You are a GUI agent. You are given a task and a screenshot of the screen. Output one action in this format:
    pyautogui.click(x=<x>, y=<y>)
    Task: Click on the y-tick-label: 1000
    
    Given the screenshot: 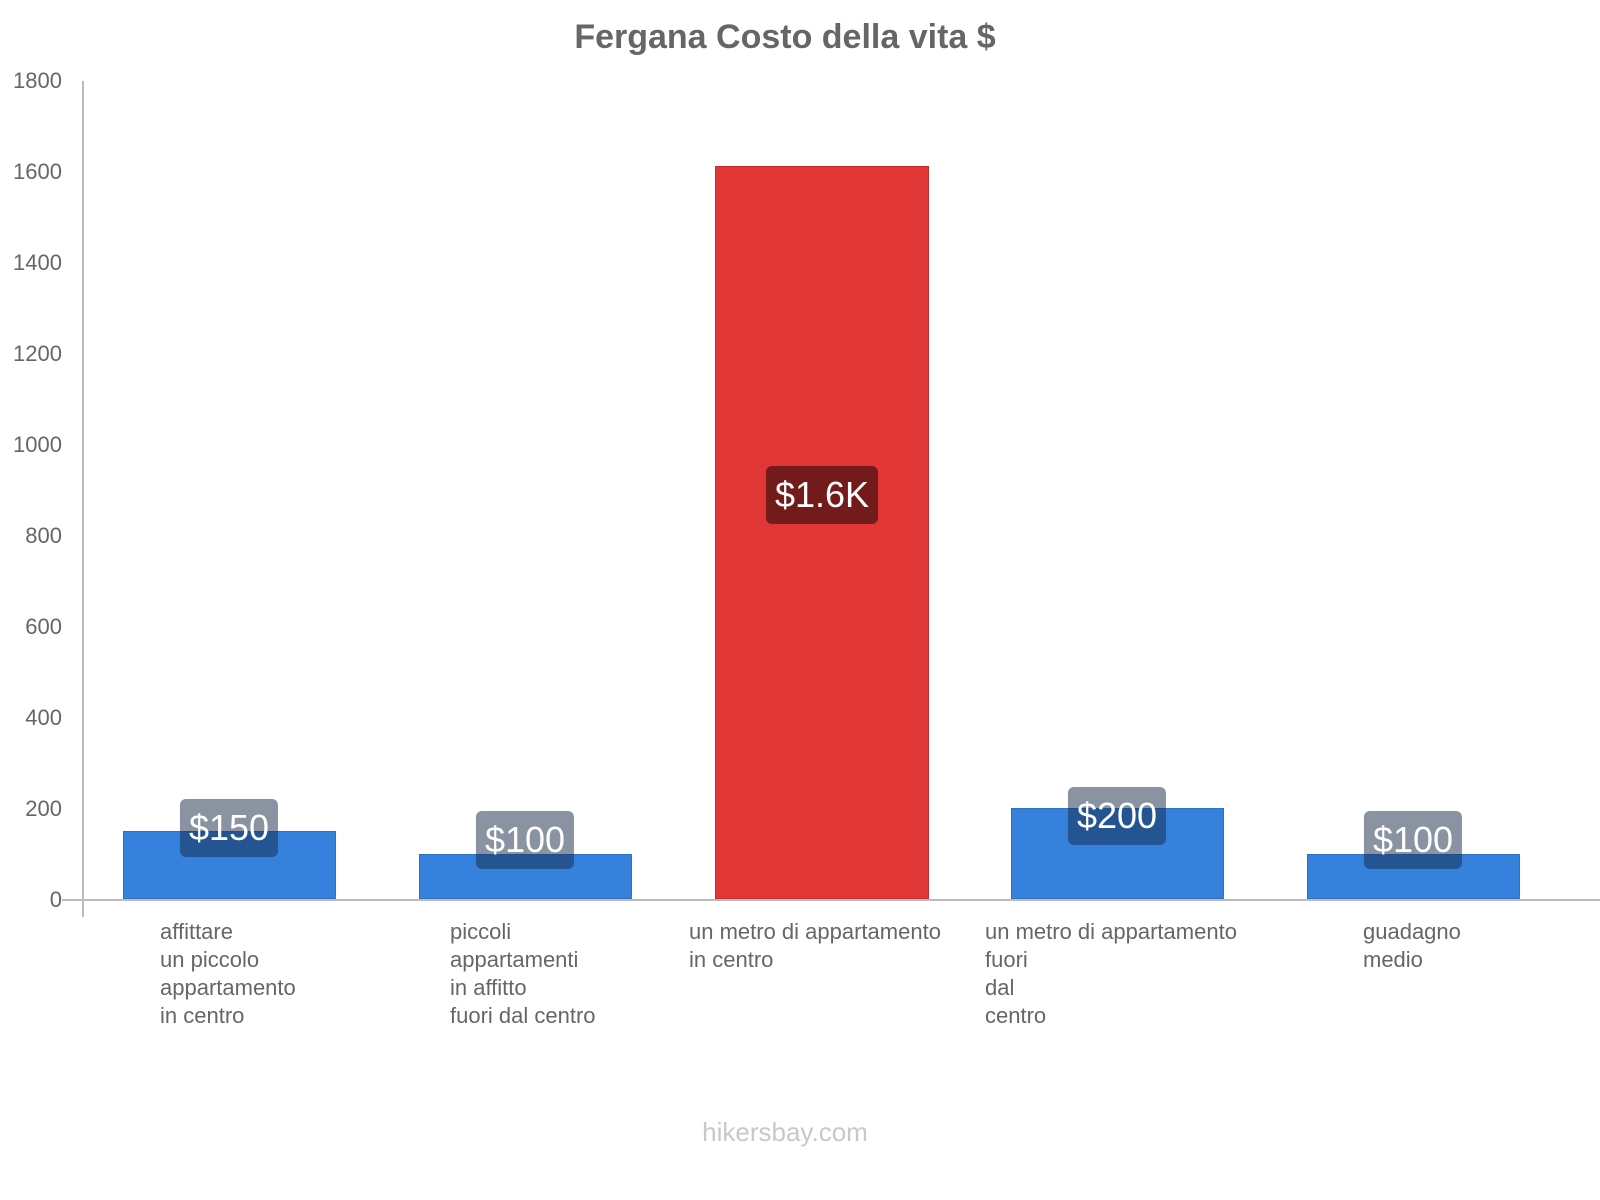 What is the action you would take?
    pyautogui.click(x=37, y=444)
    